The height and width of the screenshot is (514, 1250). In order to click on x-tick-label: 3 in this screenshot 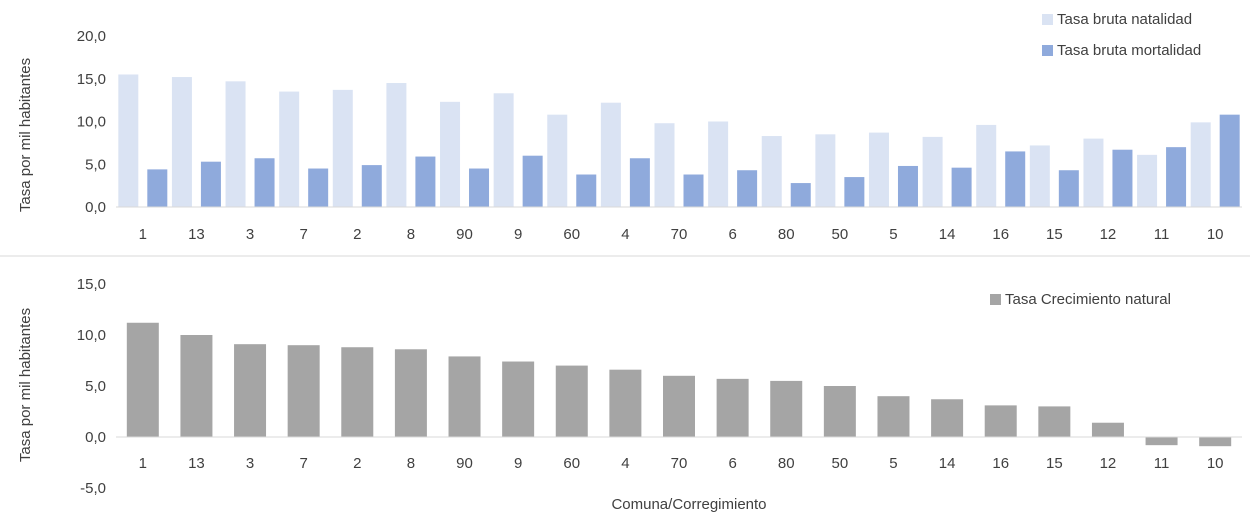, I will do `click(250, 234)`.